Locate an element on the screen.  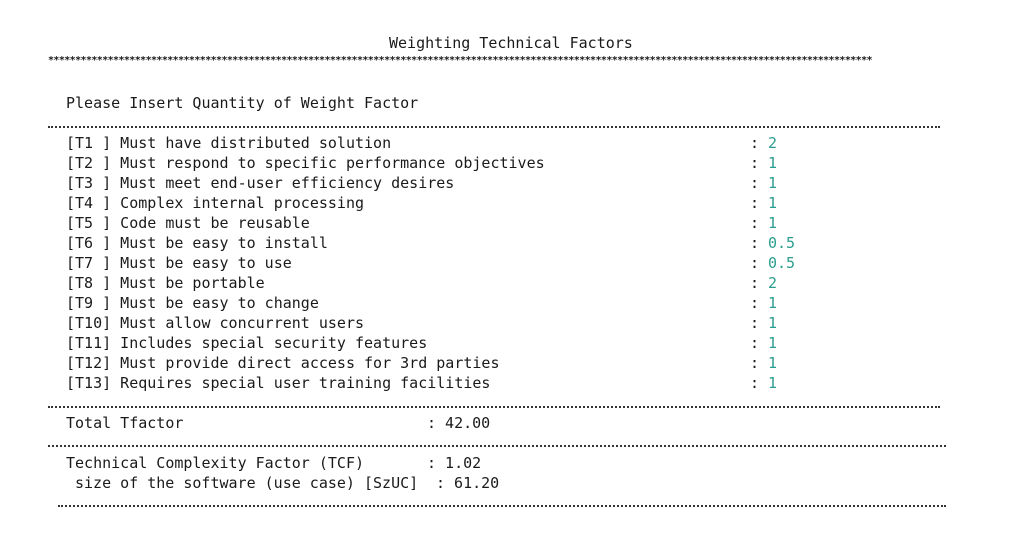
factor-label: [T1 ] Must have distributed solution is located at coordinates (229, 143).